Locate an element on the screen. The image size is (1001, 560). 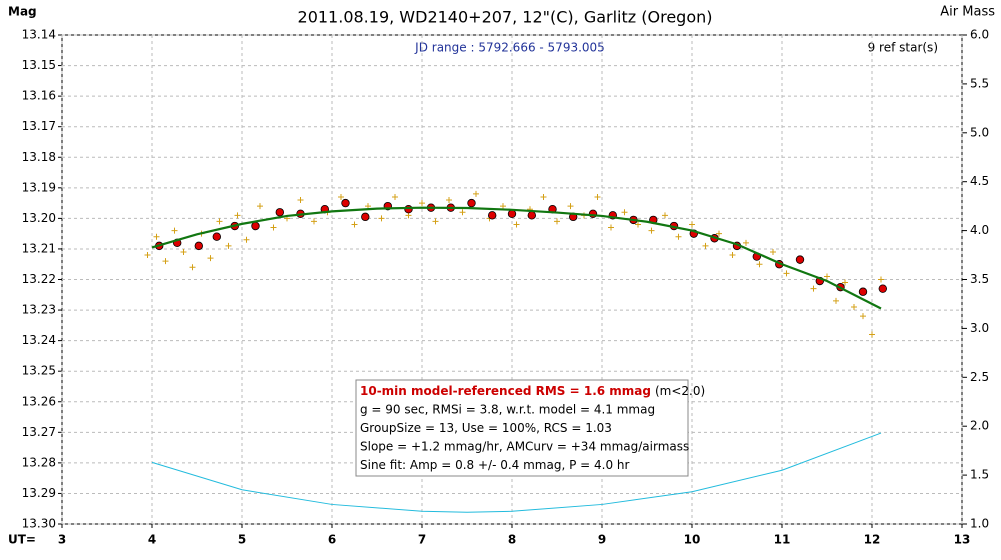
y-tick-label: 13.24 is located at coordinates (39, 340).